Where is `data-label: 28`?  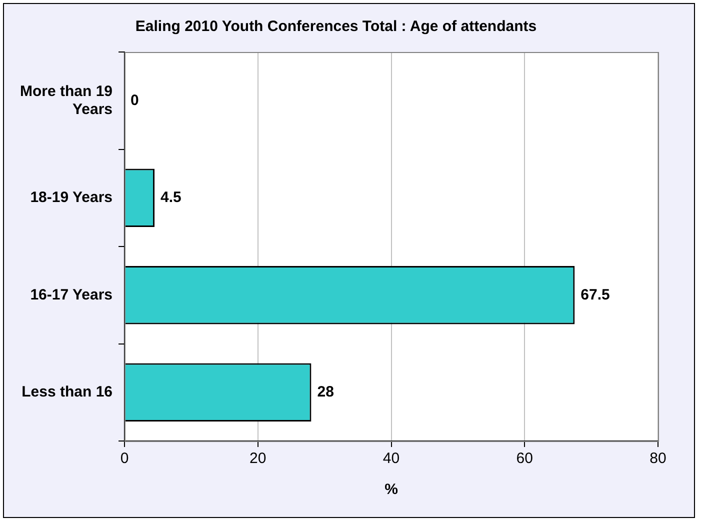
data-label: 28 is located at coordinates (325, 392).